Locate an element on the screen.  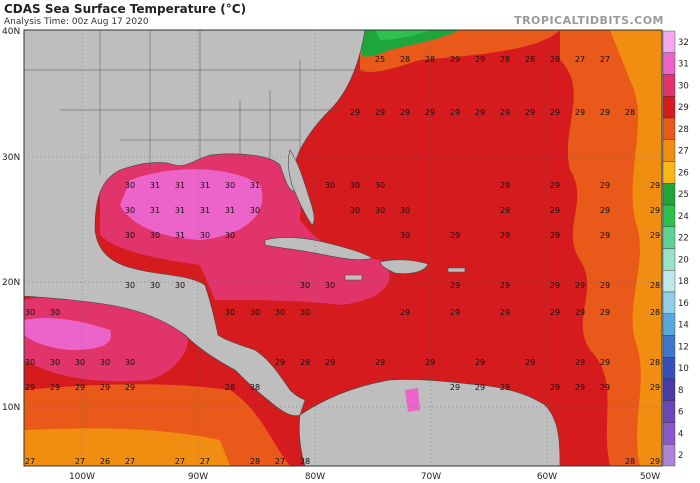
longitude-labels: 100W 90W 80W 70W 60W 50W is located at coordinates (364, 477).